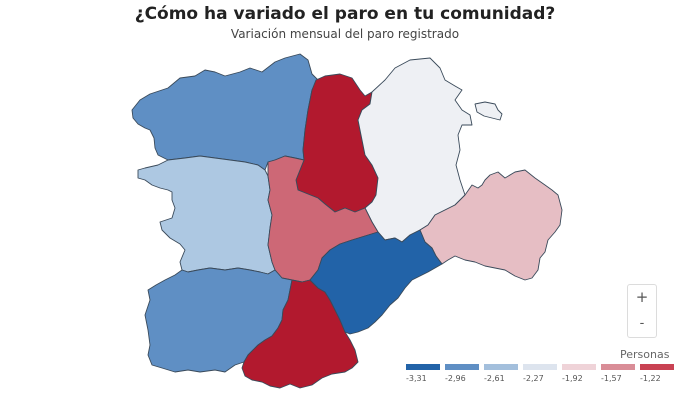 Image resolution: width=690 pixels, height=406 pixels. What do you see at coordinates (533, 378) in the screenshot?
I see `legend-label: -2,27` at bounding box center [533, 378].